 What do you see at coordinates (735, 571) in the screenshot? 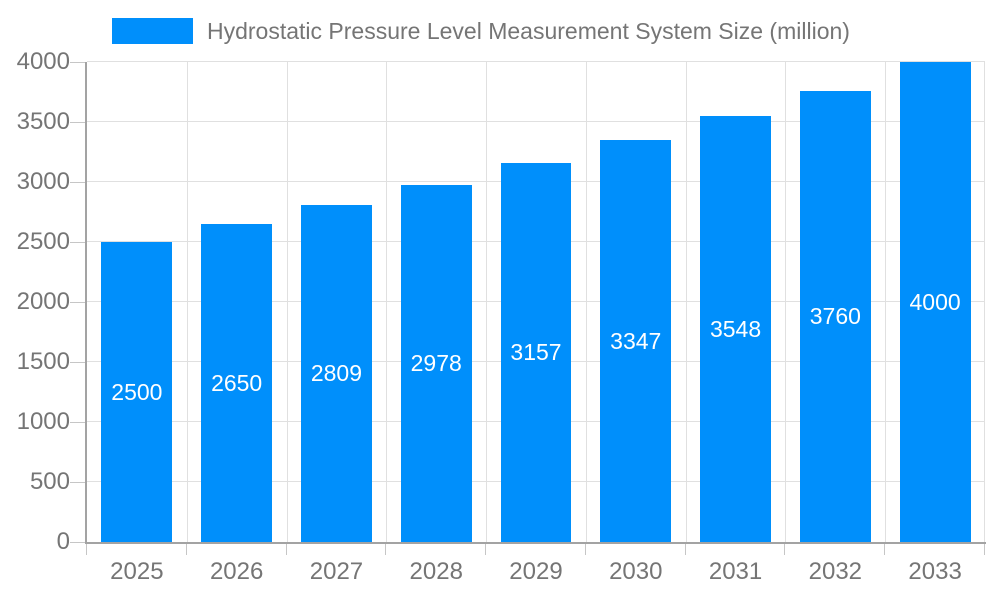
I see `x-axis-label: 2031` at bounding box center [735, 571].